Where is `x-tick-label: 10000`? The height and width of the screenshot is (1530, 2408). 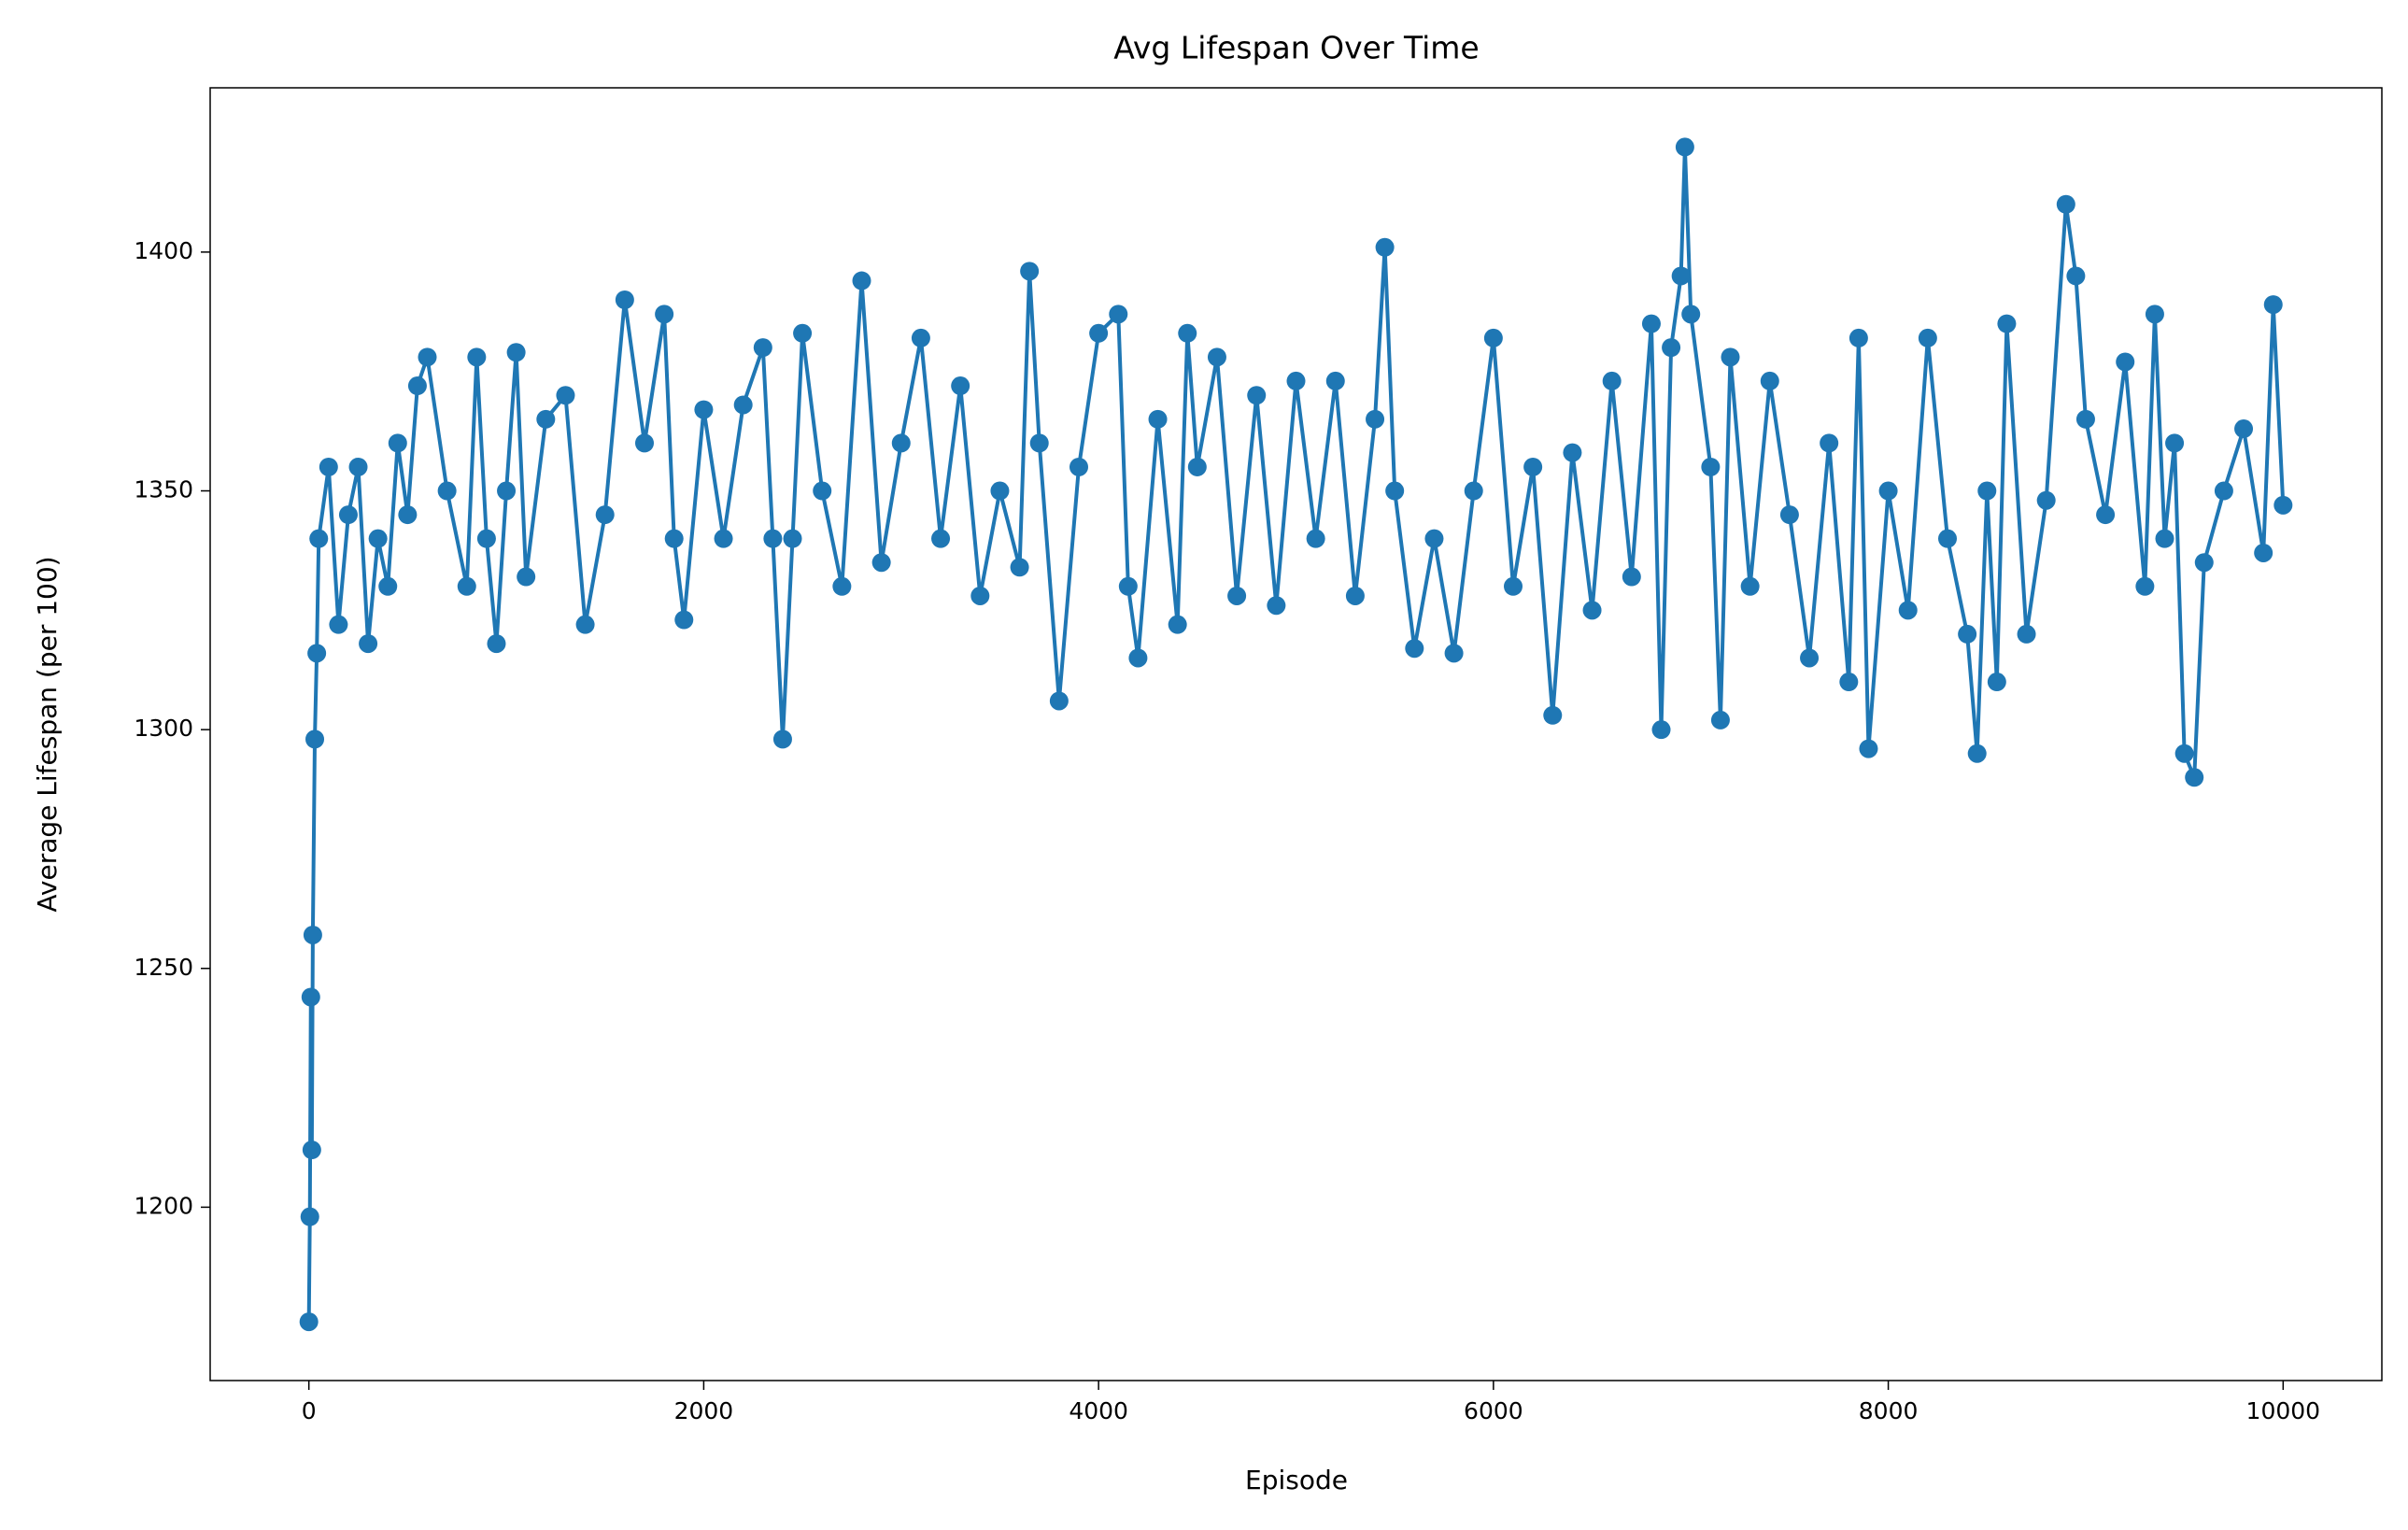
x-tick-label: 10000 is located at coordinates (2283, 1410).